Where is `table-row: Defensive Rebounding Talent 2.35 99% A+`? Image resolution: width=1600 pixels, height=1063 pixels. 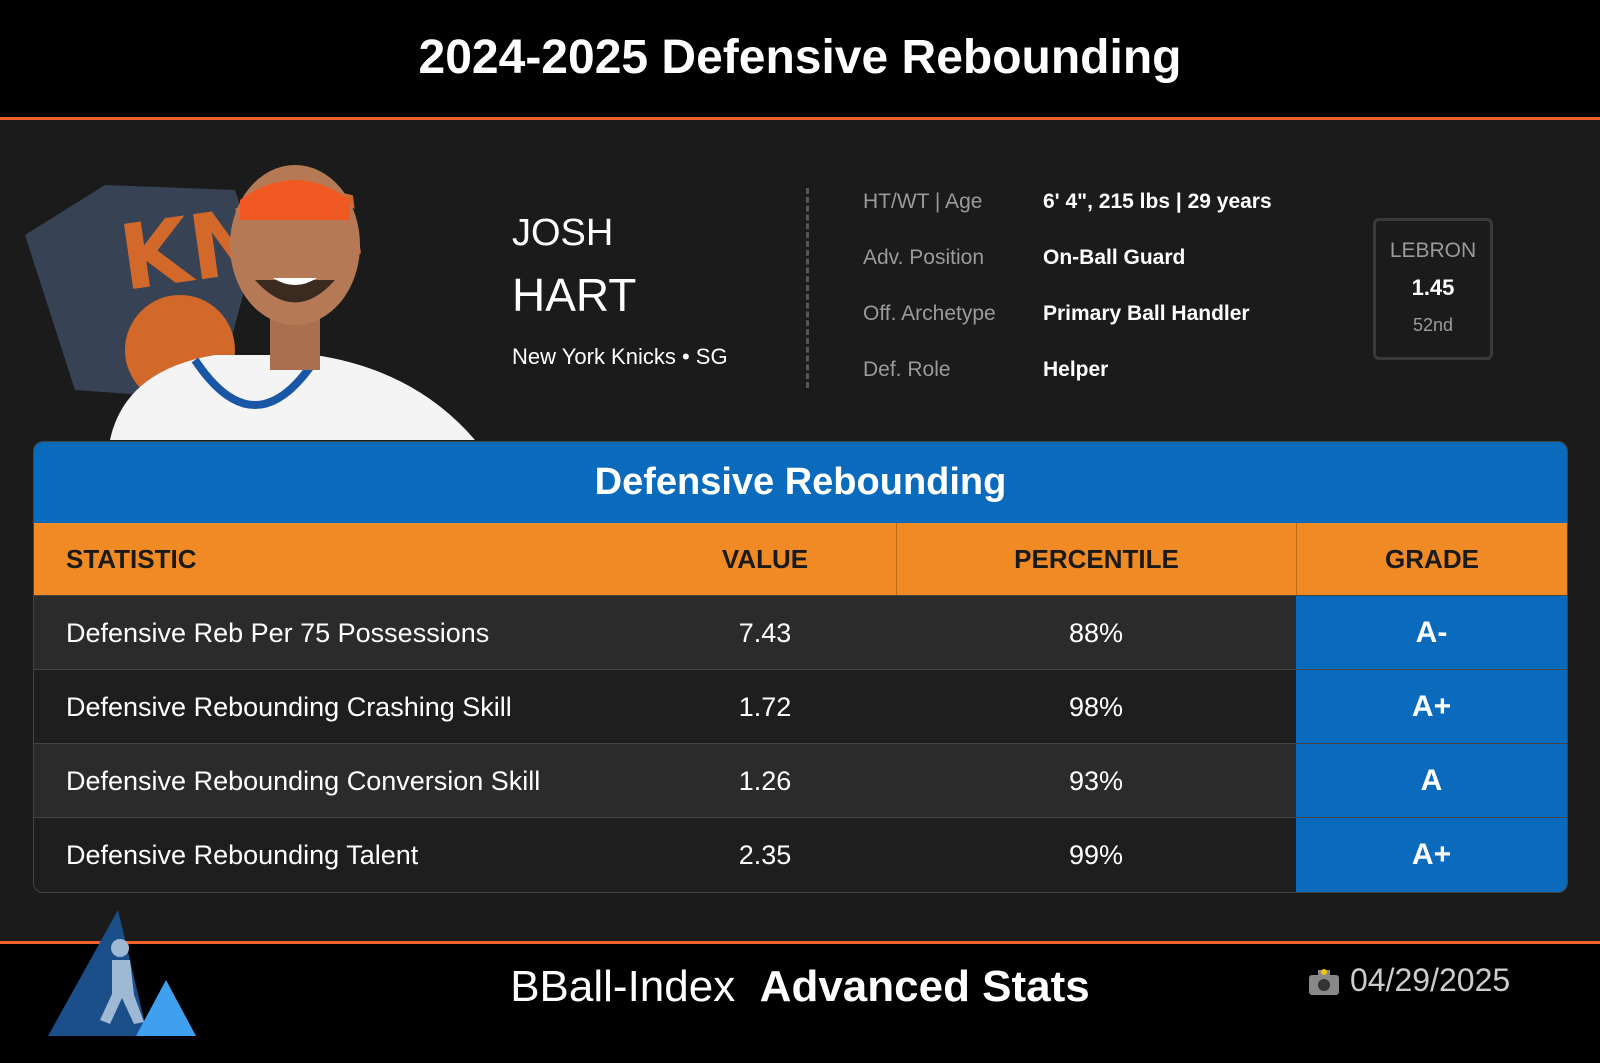 table-row: Defensive Rebounding Talent 2.35 99% A+ is located at coordinates (800, 854).